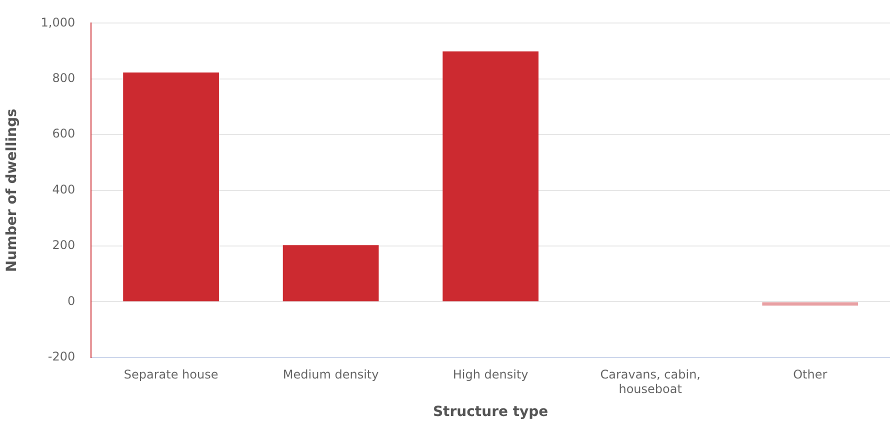  Describe the element at coordinates (72, 301) in the screenshot. I see `y-tick-label: 0` at that location.